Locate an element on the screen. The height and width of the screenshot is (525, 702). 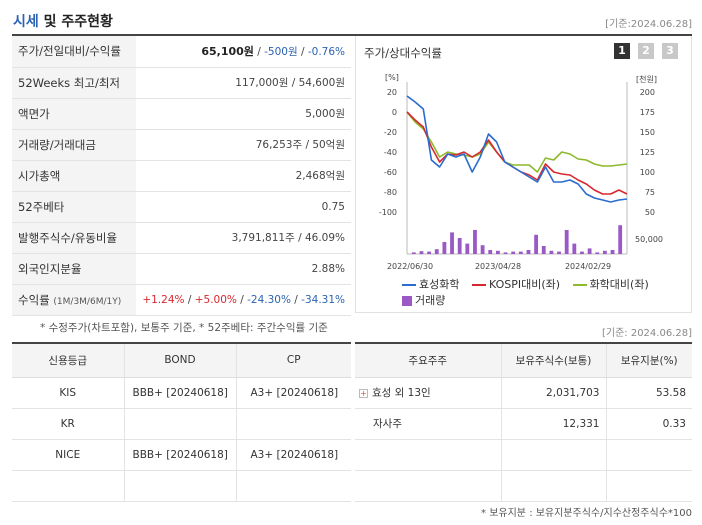
stat-value: 5,000원 is located at coordinates (243, 114).